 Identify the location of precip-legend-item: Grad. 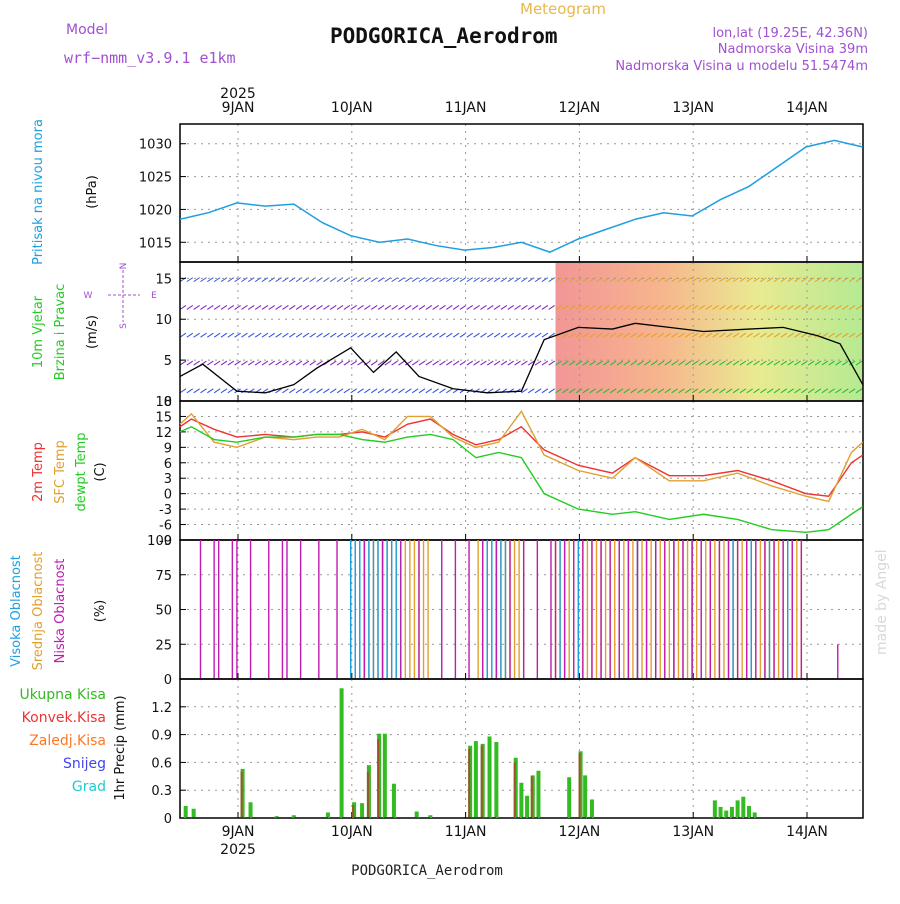
(89, 787).